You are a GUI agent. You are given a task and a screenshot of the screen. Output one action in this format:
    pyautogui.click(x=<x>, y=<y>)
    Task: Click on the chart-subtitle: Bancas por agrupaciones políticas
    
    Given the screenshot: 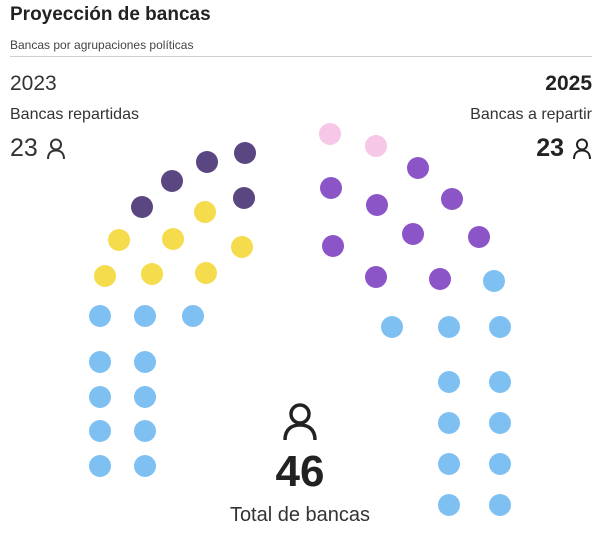 What is the action you would take?
    pyautogui.click(x=102, y=45)
    